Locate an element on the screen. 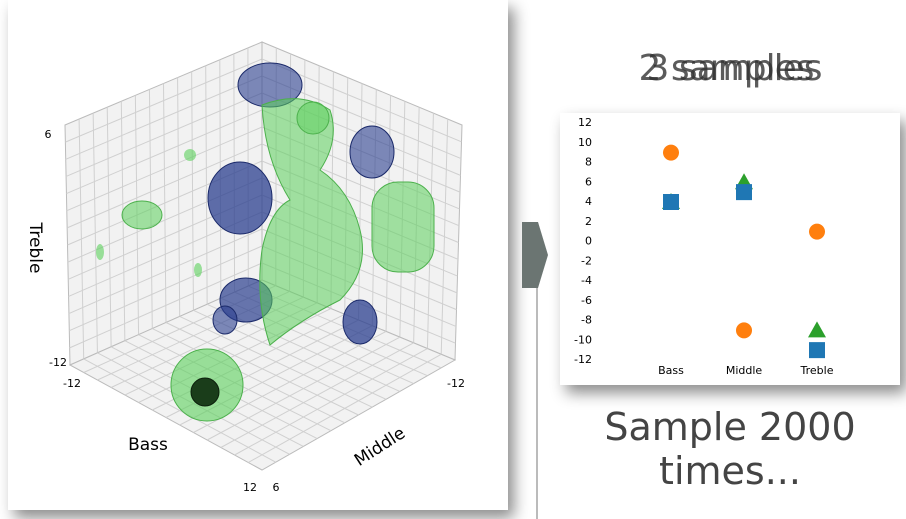  y-tick-label: -4 is located at coordinates (586, 280).